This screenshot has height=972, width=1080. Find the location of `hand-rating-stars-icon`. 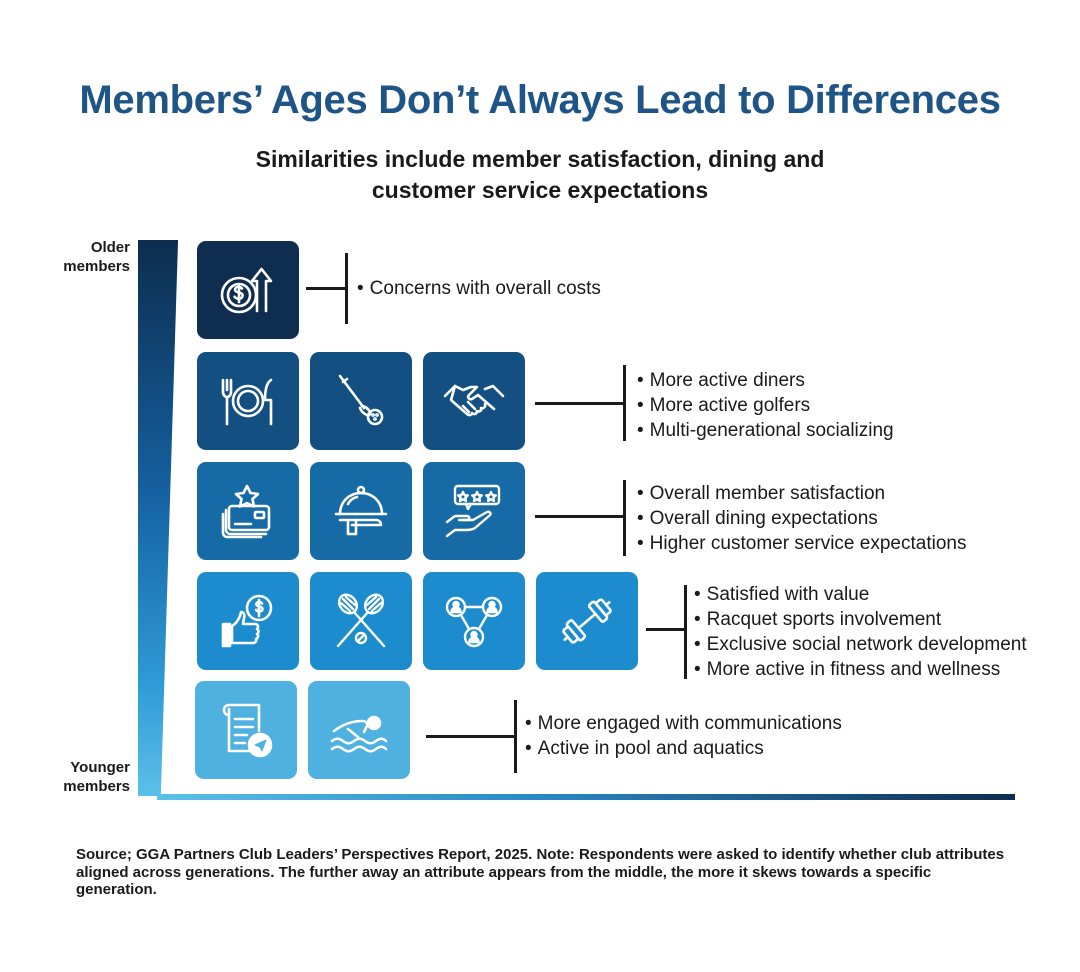

hand-rating-stars-icon is located at coordinates (474, 511).